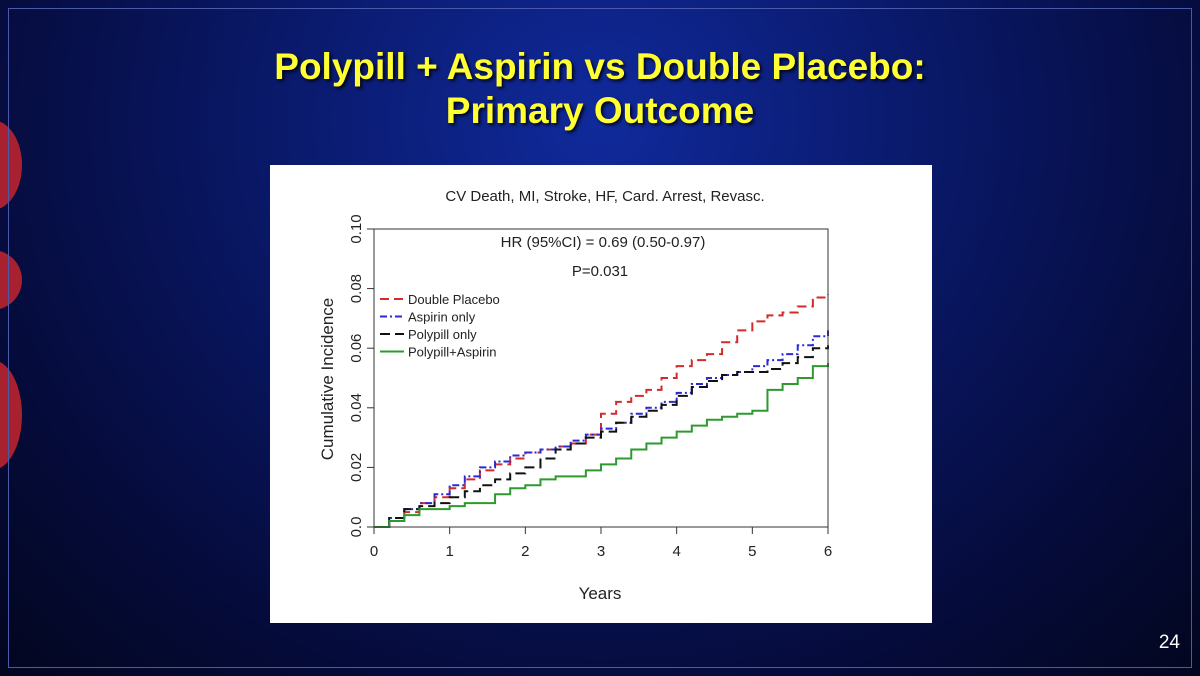  What do you see at coordinates (356, 228) in the screenshot?
I see `y-tick-label: 0.10` at bounding box center [356, 228].